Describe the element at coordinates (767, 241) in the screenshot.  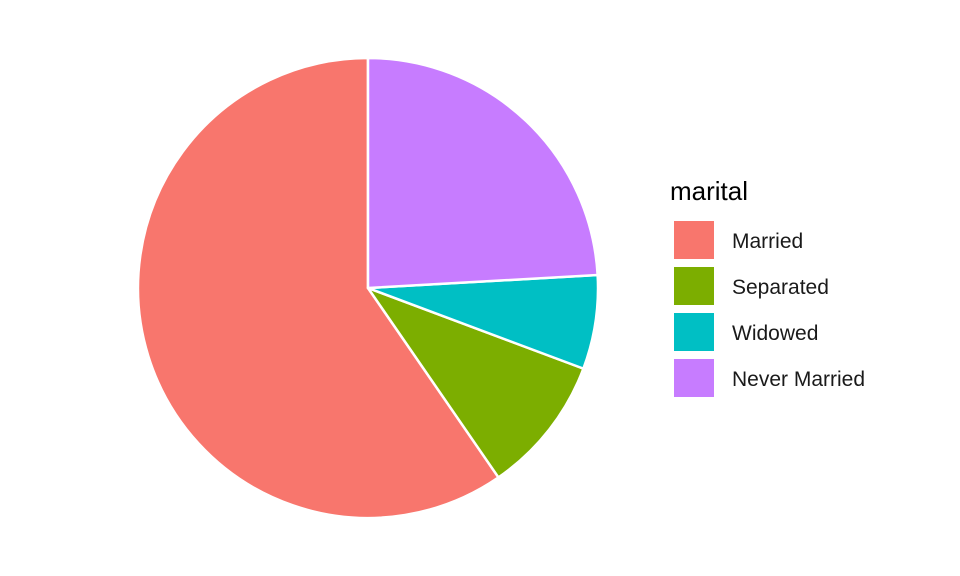
I see `legend-label-married: Married` at that location.